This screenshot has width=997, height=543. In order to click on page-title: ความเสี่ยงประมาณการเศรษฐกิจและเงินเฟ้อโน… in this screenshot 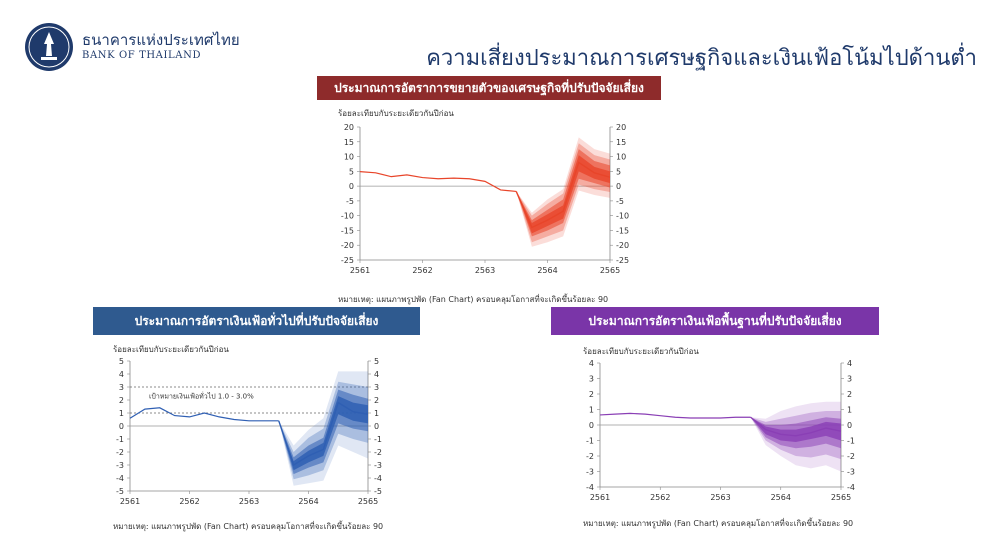, I will do `click(701, 58)`.